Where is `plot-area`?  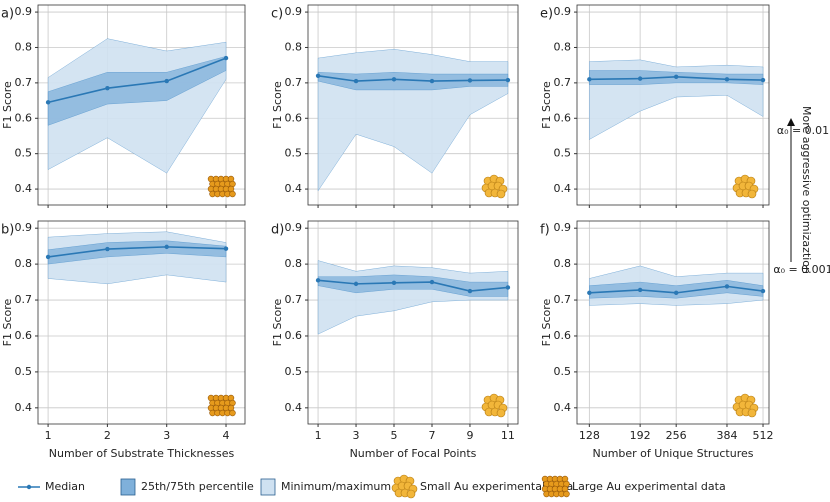 plot-area is located at coordinates (673, 322).